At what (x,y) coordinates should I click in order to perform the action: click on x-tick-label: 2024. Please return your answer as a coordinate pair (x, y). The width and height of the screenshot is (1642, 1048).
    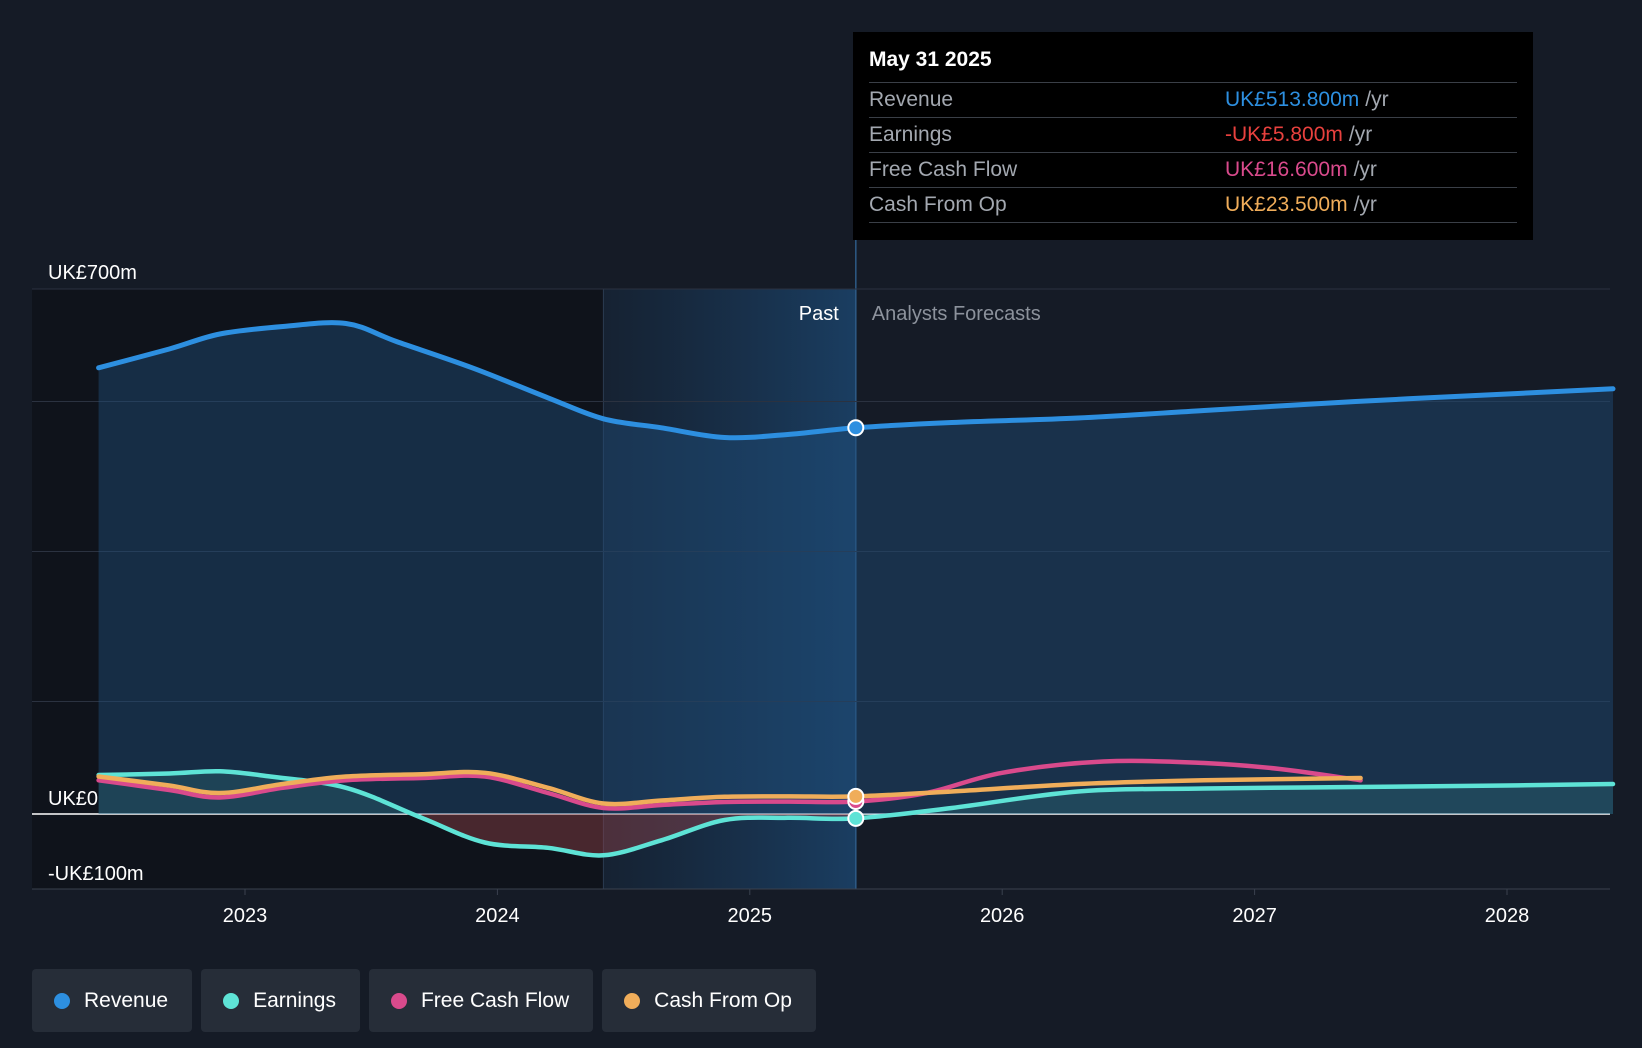
    Looking at the image, I should click on (497, 916).